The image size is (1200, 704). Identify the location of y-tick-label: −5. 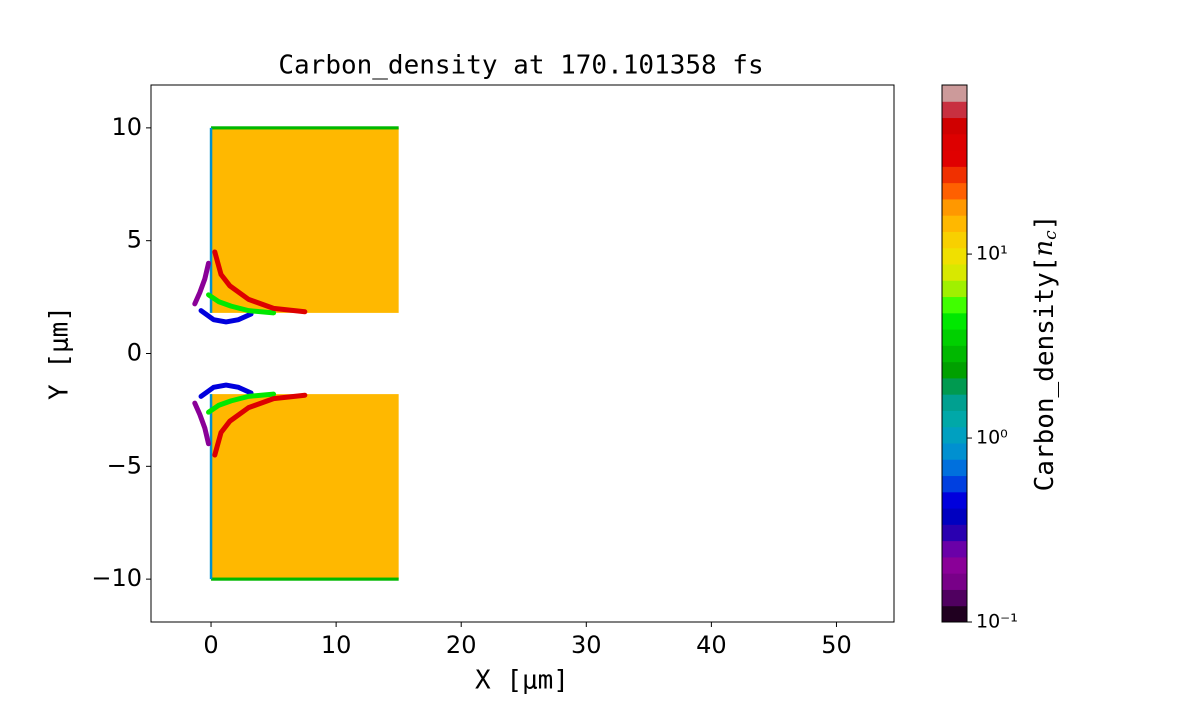
(124, 465).